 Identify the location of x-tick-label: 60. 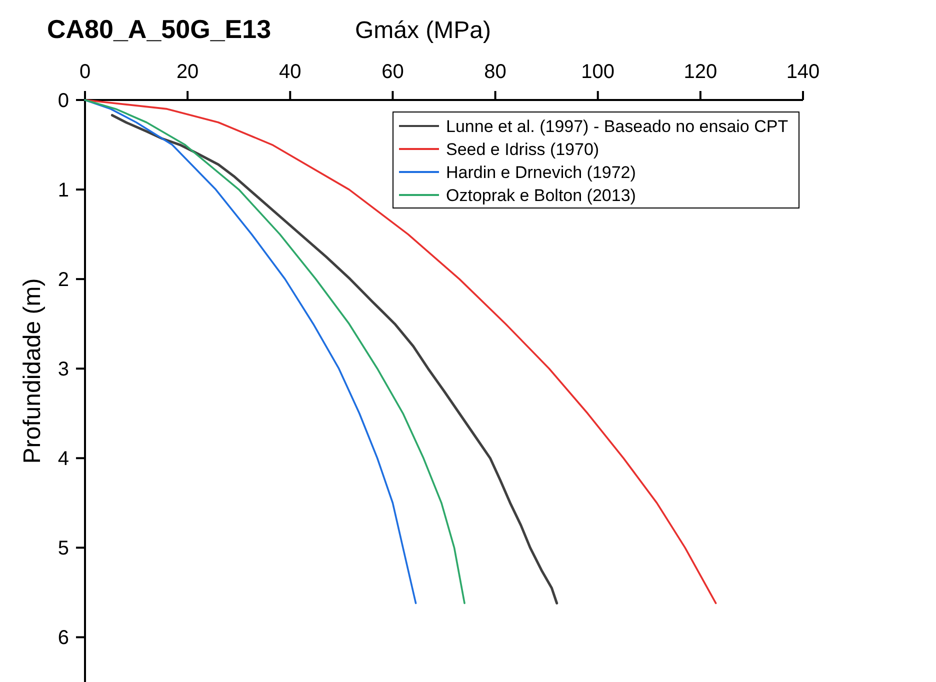
(393, 72).